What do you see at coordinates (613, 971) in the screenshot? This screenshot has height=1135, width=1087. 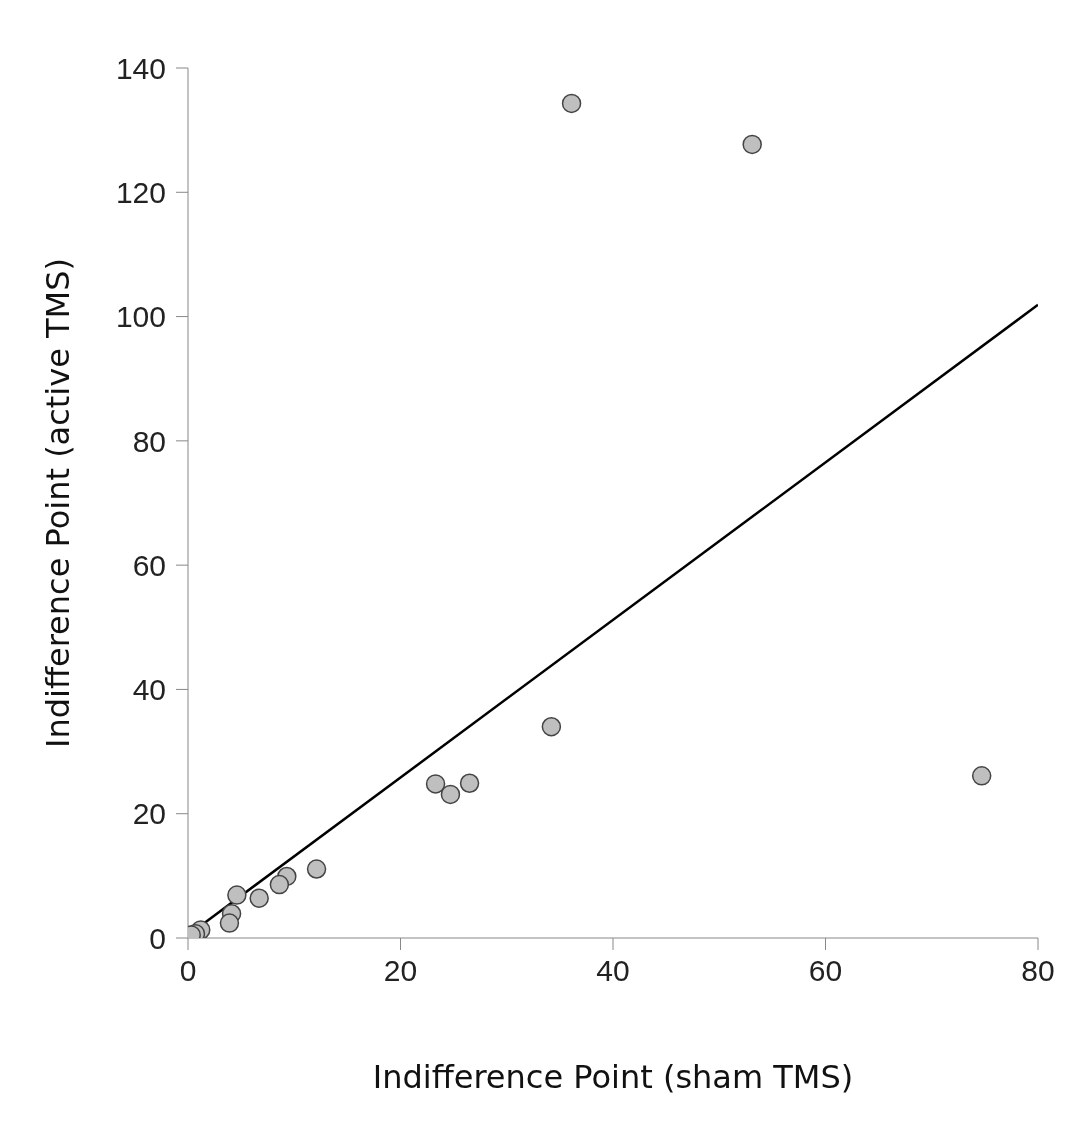 I see `x-tick-label: 40` at bounding box center [613, 971].